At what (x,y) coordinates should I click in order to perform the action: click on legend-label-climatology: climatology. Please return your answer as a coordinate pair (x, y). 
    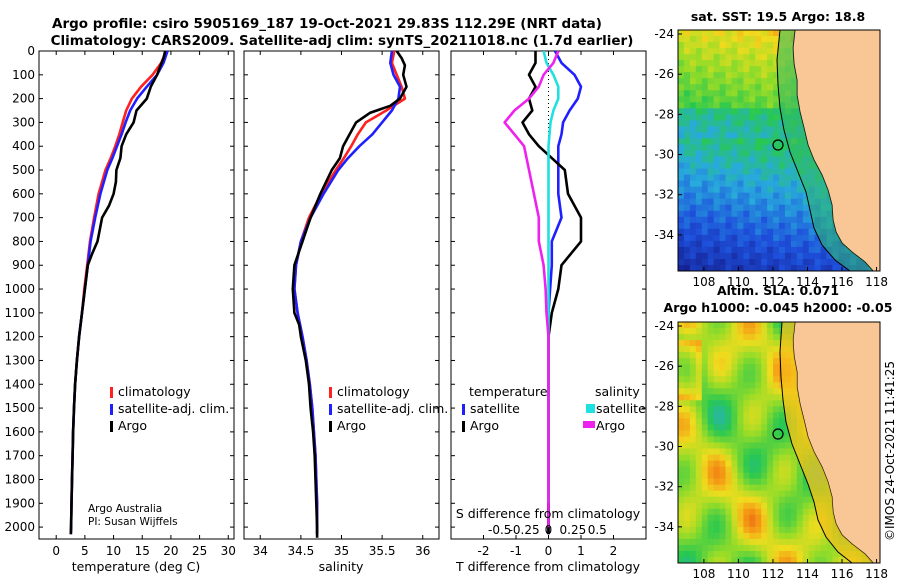
    Looking at the image, I should click on (373, 391).